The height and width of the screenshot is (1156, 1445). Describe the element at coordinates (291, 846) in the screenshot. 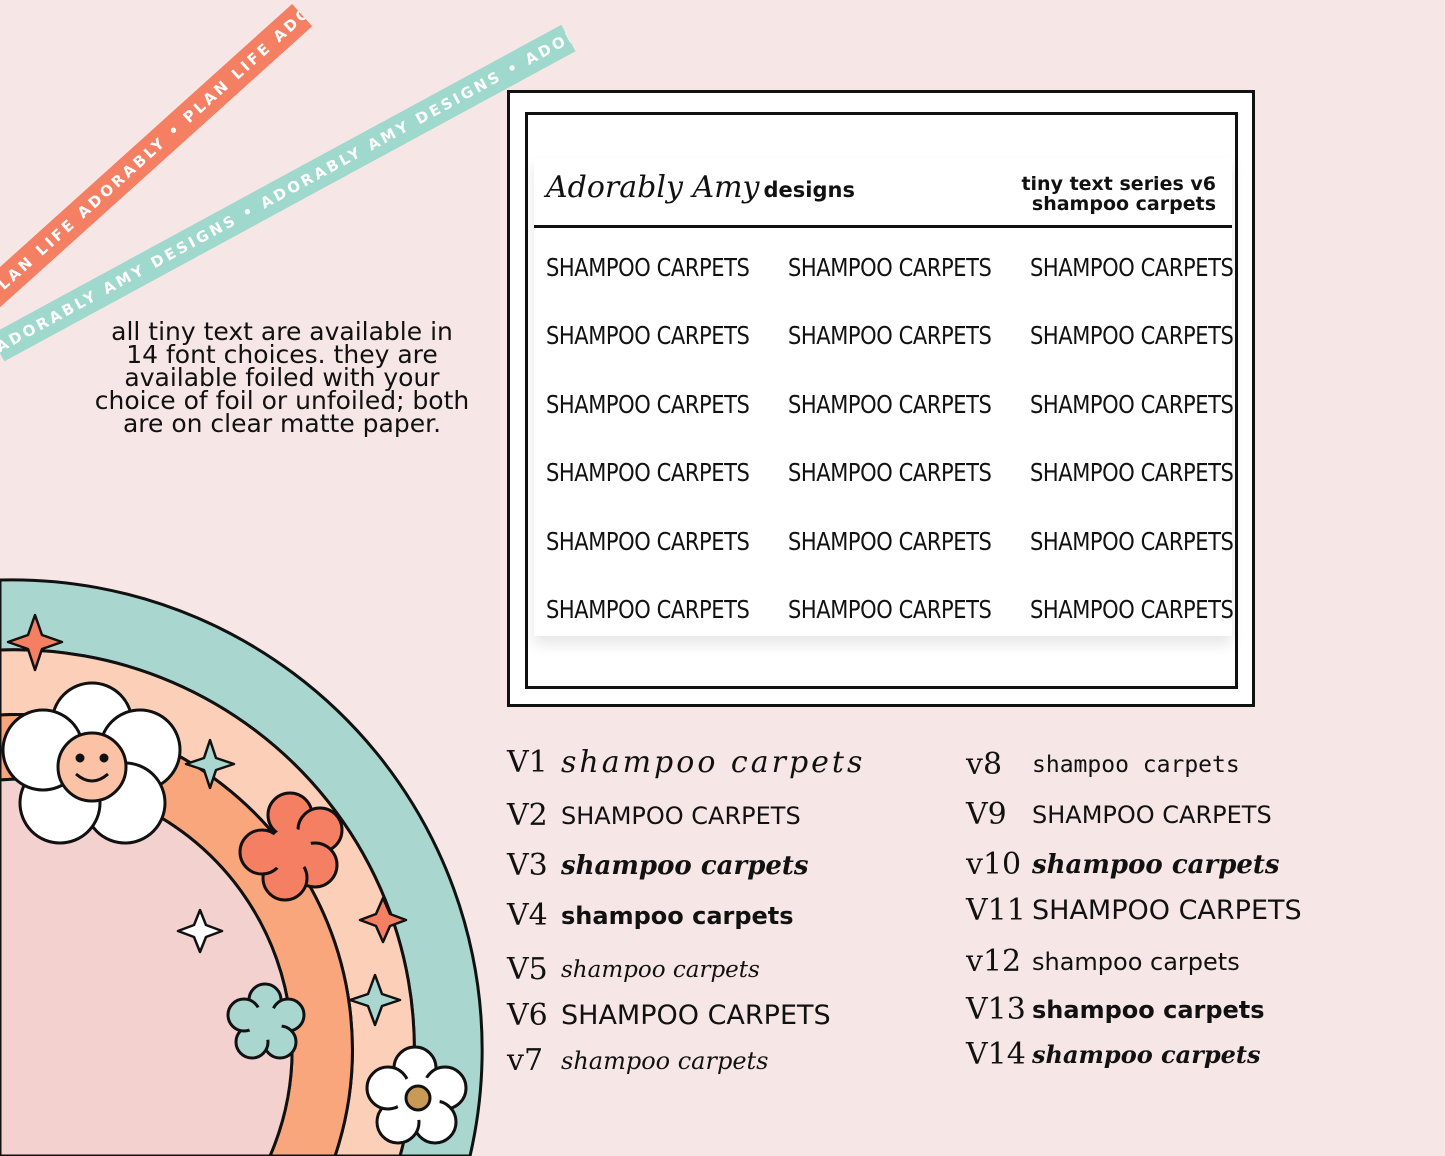

I see `coral-flower-icon` at that location.